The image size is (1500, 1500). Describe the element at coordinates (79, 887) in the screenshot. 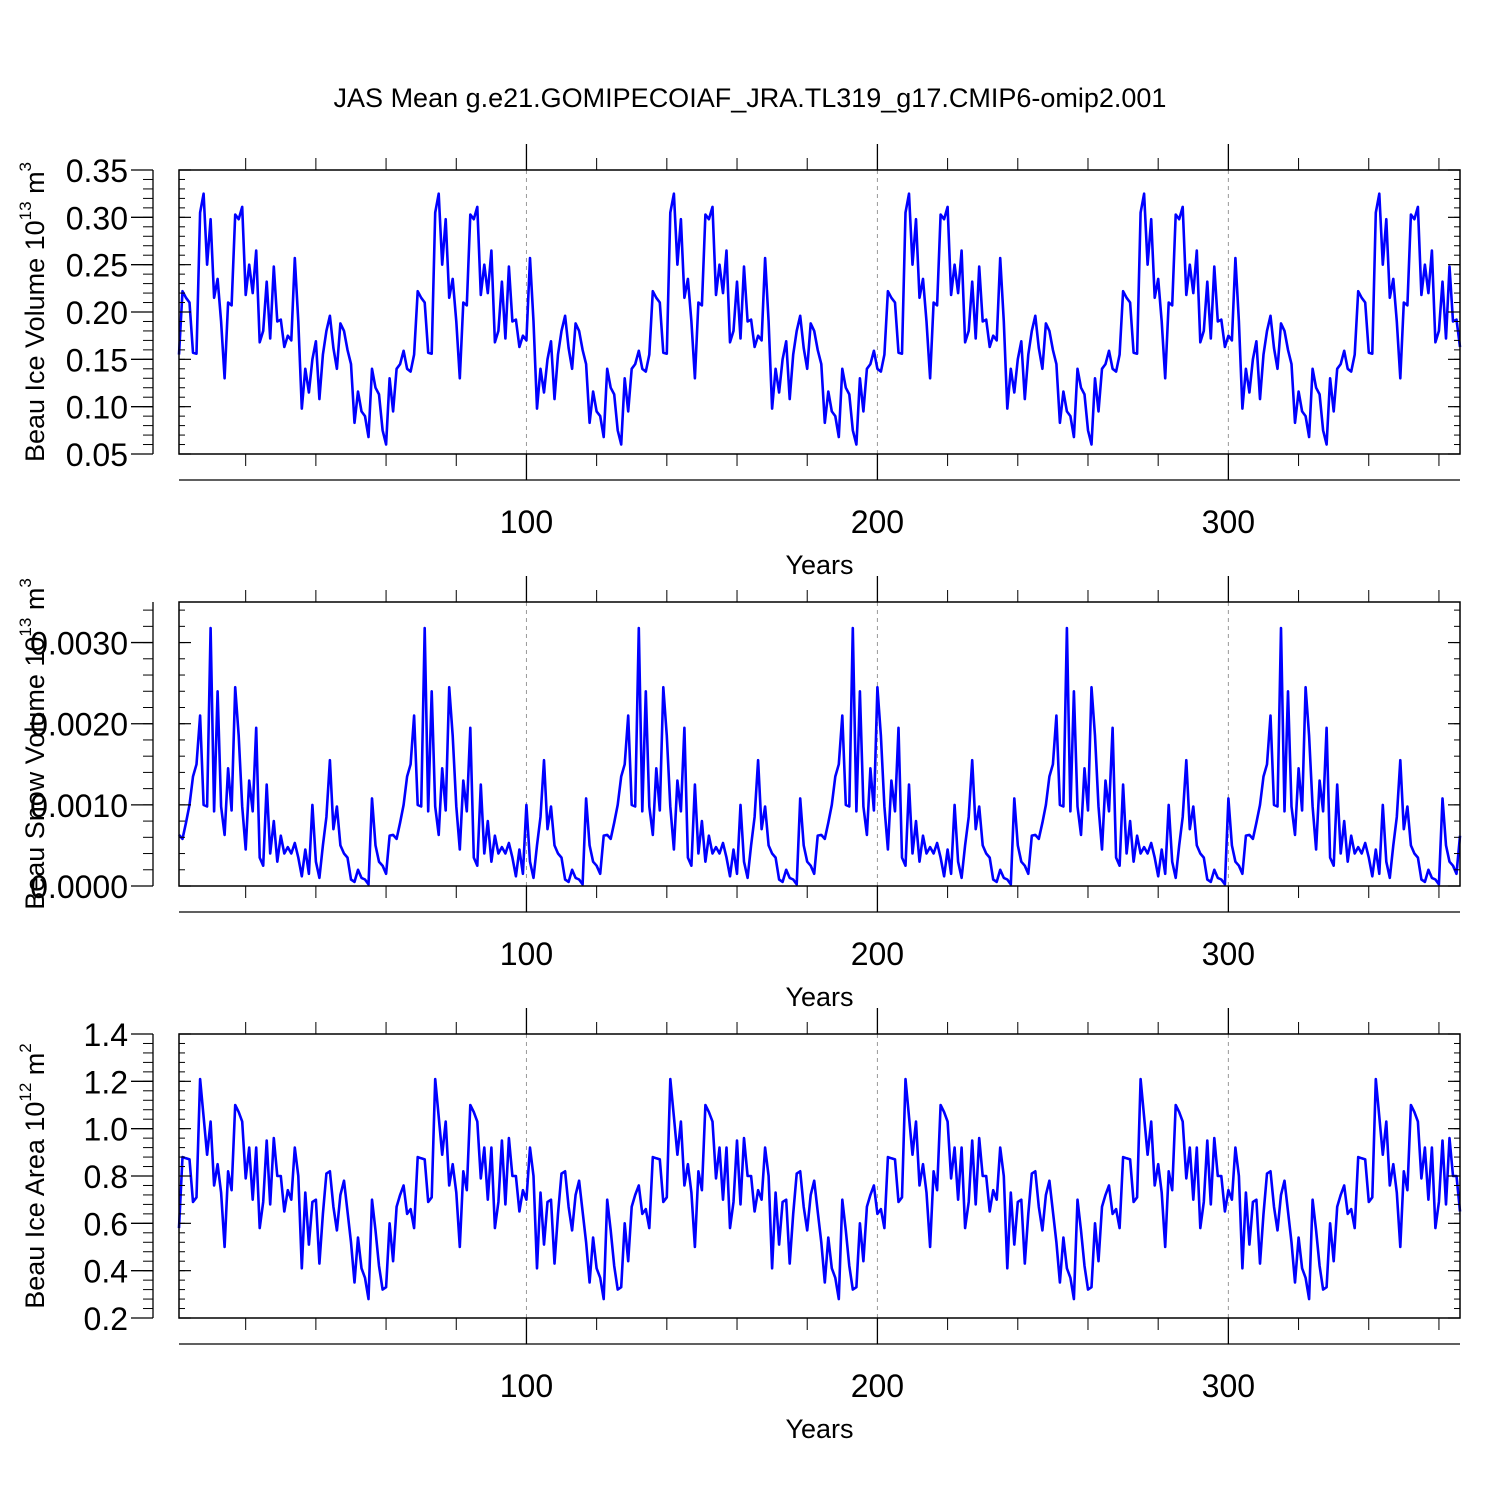

I see `y-tick-label: 0.0000` at that location.